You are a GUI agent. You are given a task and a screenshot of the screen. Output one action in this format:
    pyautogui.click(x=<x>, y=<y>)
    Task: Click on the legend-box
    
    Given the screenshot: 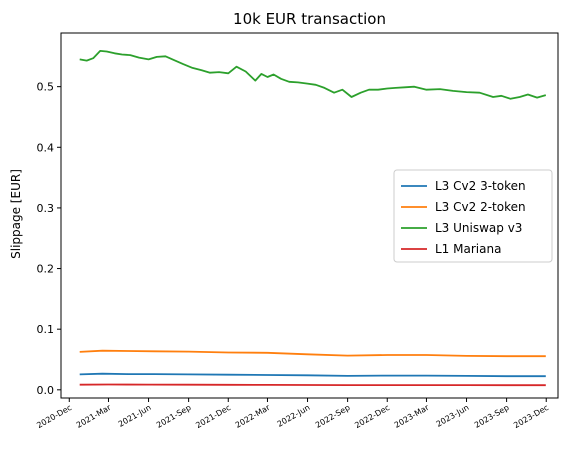 What is the action you would take?
    pyautogui.click(x=473, y=216)
    